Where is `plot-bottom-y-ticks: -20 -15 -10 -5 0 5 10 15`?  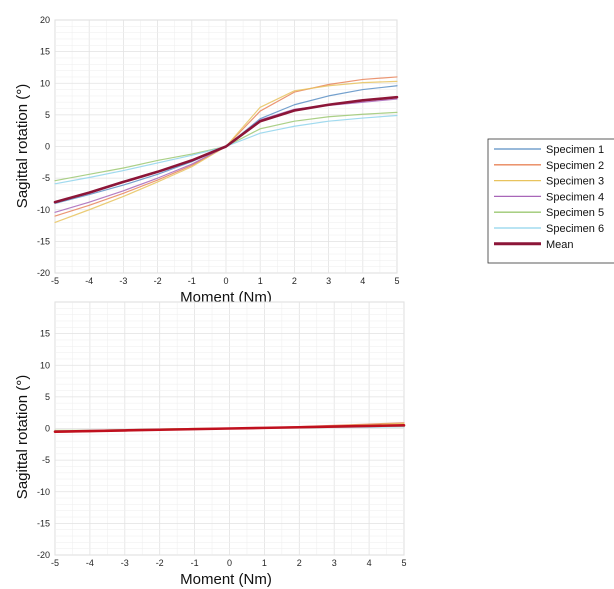 plot-bottom-y-ticks: -20 -15 -10 -5 0 5 10 15 is located at coordinates (43, 444).